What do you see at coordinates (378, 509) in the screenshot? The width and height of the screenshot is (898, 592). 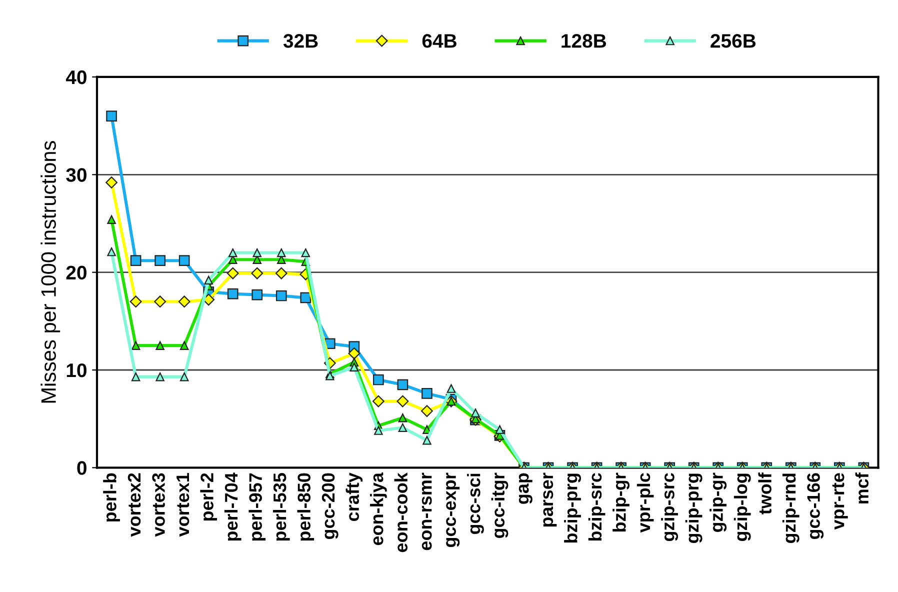 I see `x-tick-label: eon-kjya` at bounding box center [378, 509].